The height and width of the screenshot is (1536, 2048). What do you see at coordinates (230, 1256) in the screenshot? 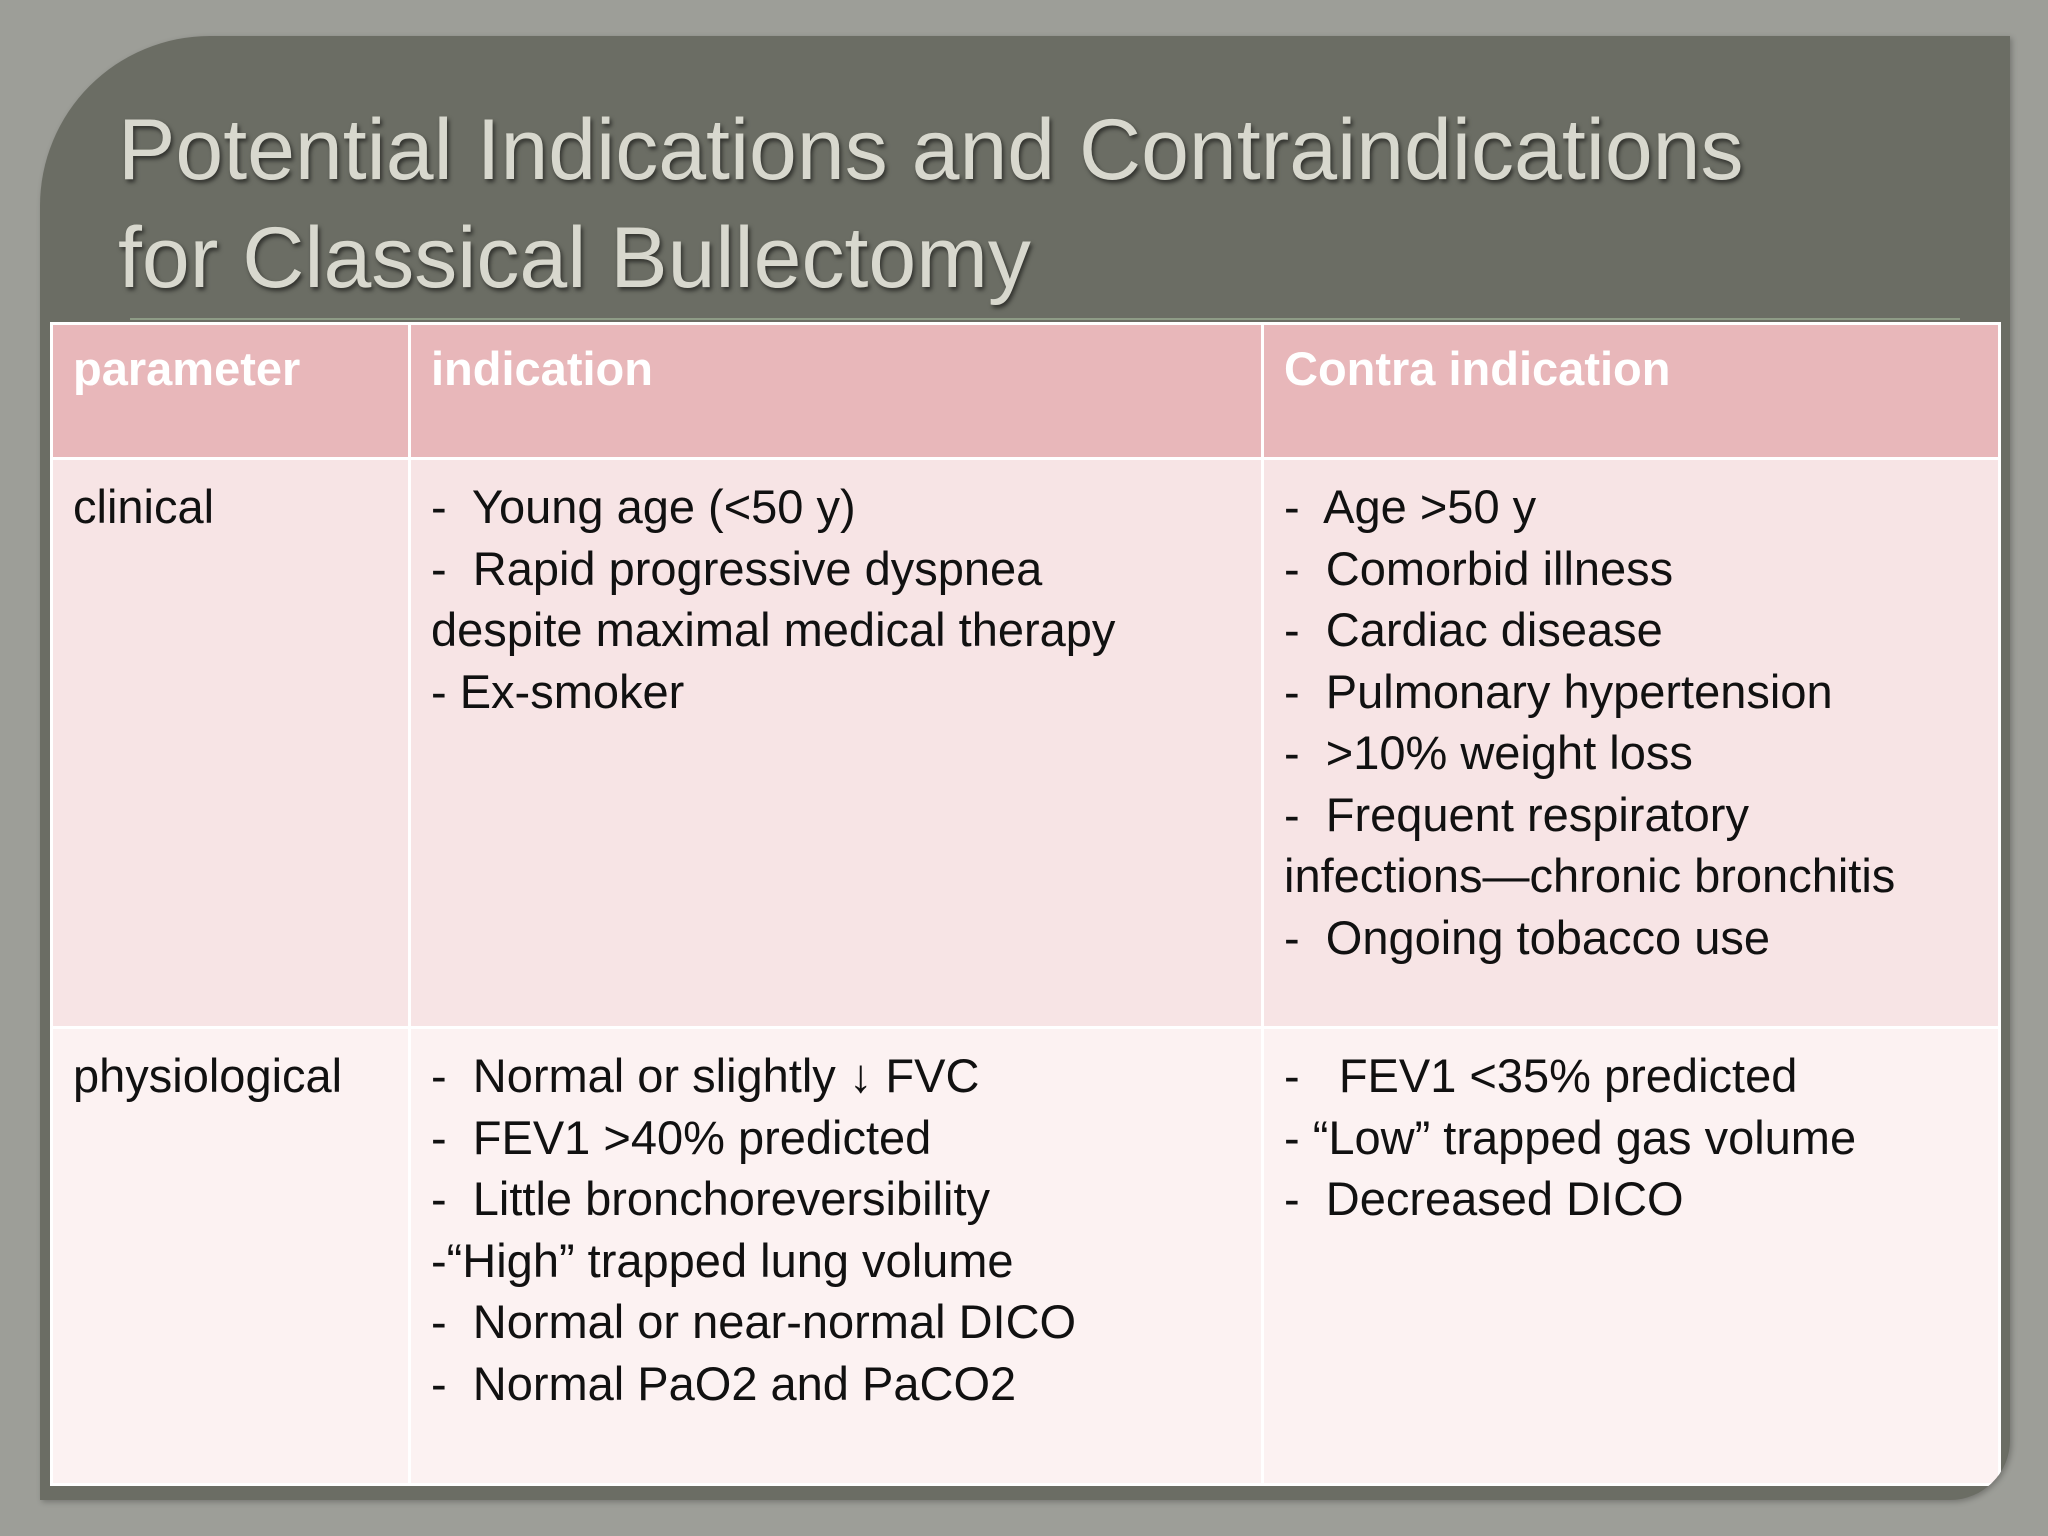
I see `cell-parameter-physiological: physiological` at bounding box center [230, 1256].